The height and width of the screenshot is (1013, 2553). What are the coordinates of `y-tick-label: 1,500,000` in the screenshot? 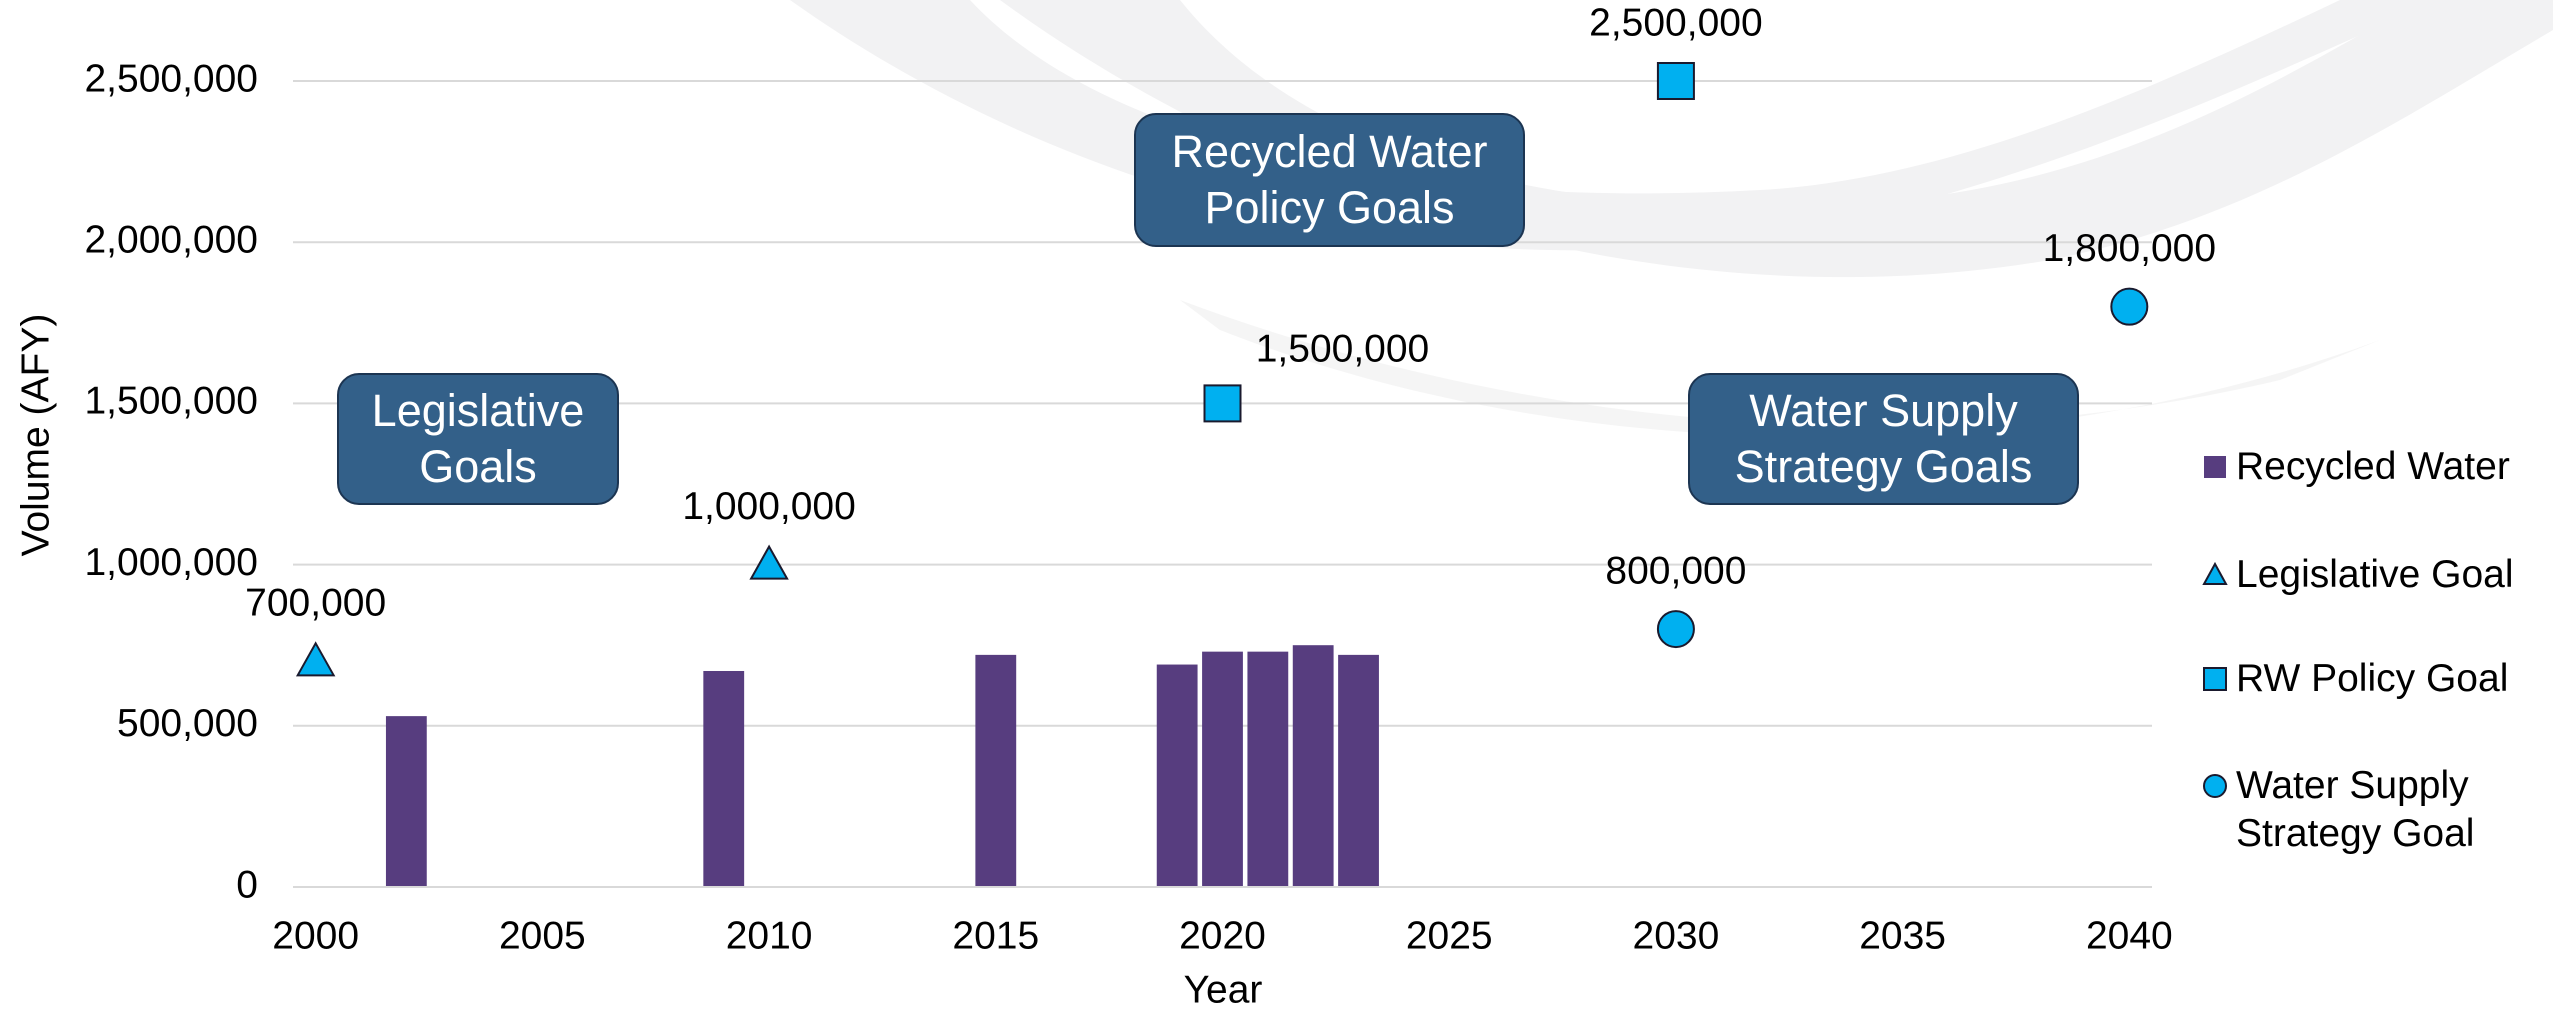 It's located at (171, 401).